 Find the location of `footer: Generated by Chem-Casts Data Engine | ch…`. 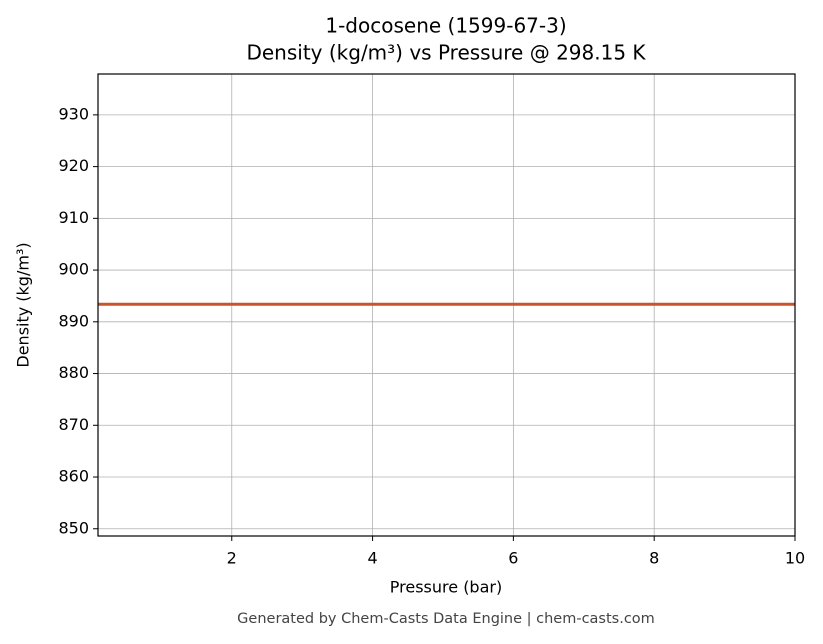

footer: Generated by Chem-Casts Data Engine | ch… is located at coordinates (446, 619).